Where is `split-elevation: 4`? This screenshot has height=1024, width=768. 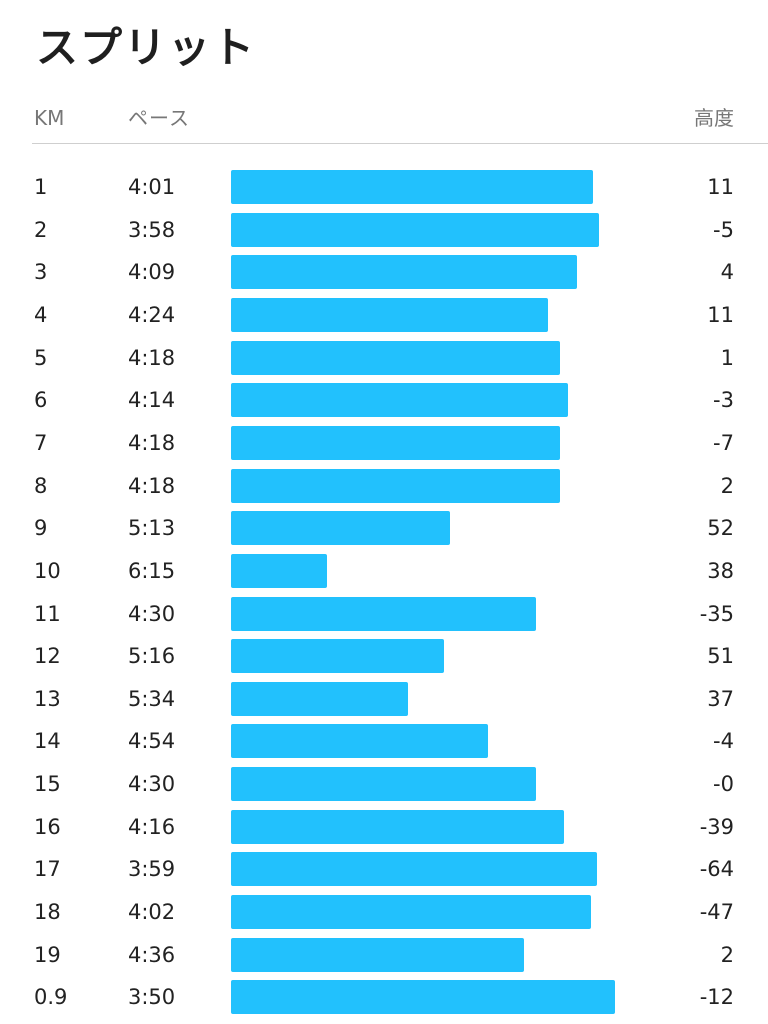
split-elevation: 4 is located at coordinates (727, 272).